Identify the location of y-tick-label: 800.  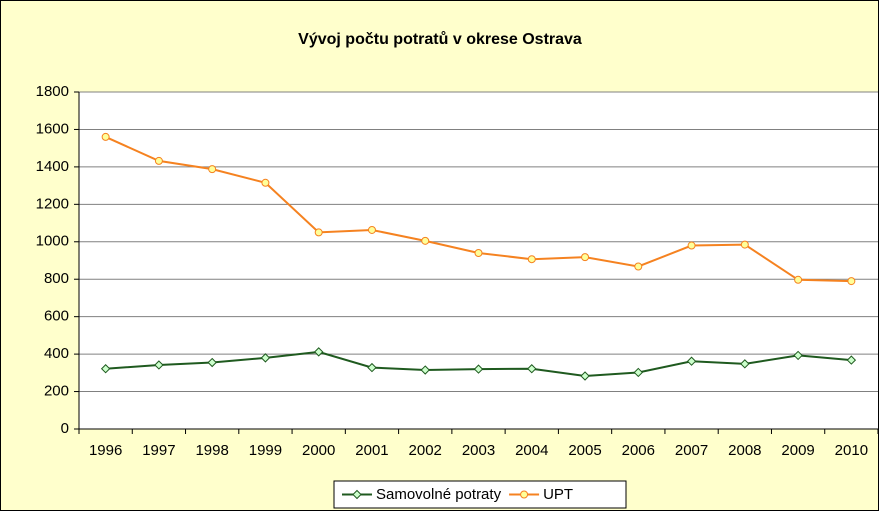
(56, 278).